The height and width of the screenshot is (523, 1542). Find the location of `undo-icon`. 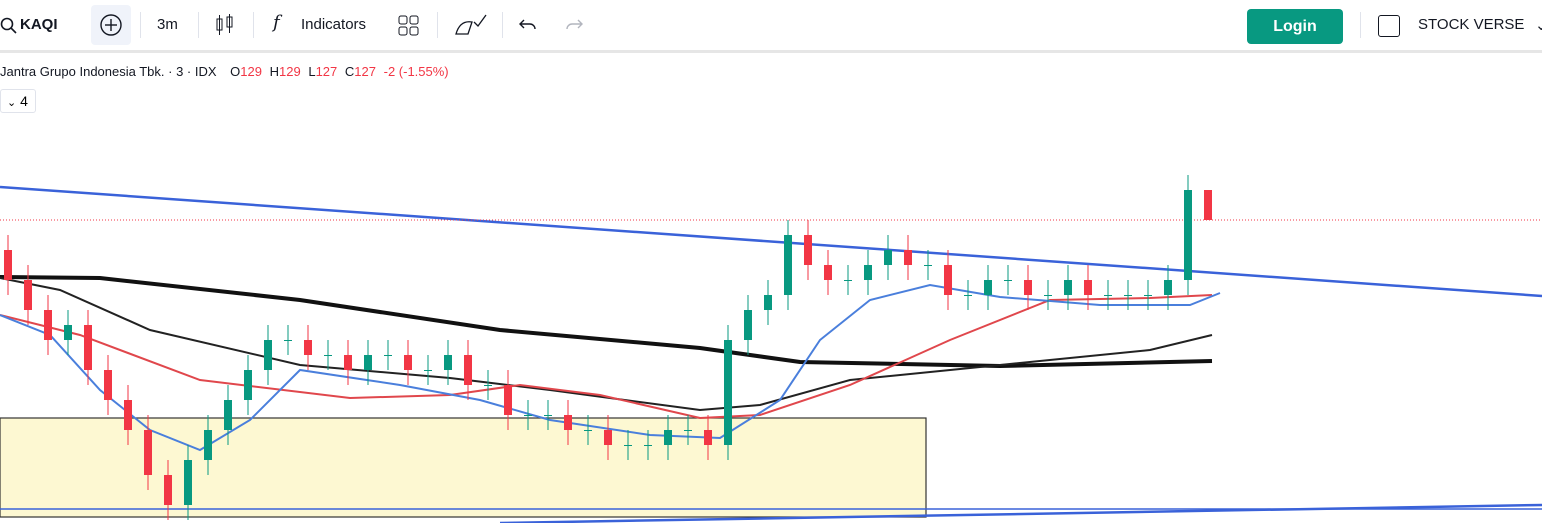

undo-icon is located at coordinates (528, 25).